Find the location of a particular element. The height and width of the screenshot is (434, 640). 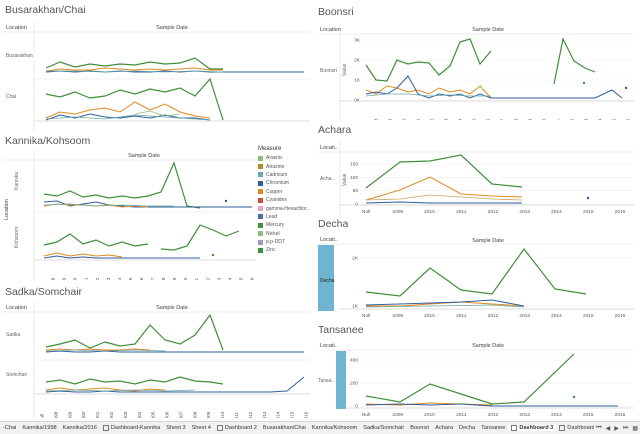

y-tick-label: 0 is located at coordinates (356, 205).